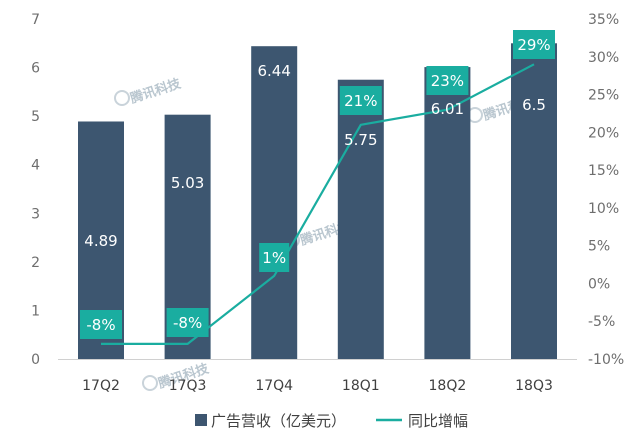 This screenshot has width=641, height=443. Describe the element at coordinates (35, 20) in the screenshot. I see `y-left-tick-7: 7` at that location.